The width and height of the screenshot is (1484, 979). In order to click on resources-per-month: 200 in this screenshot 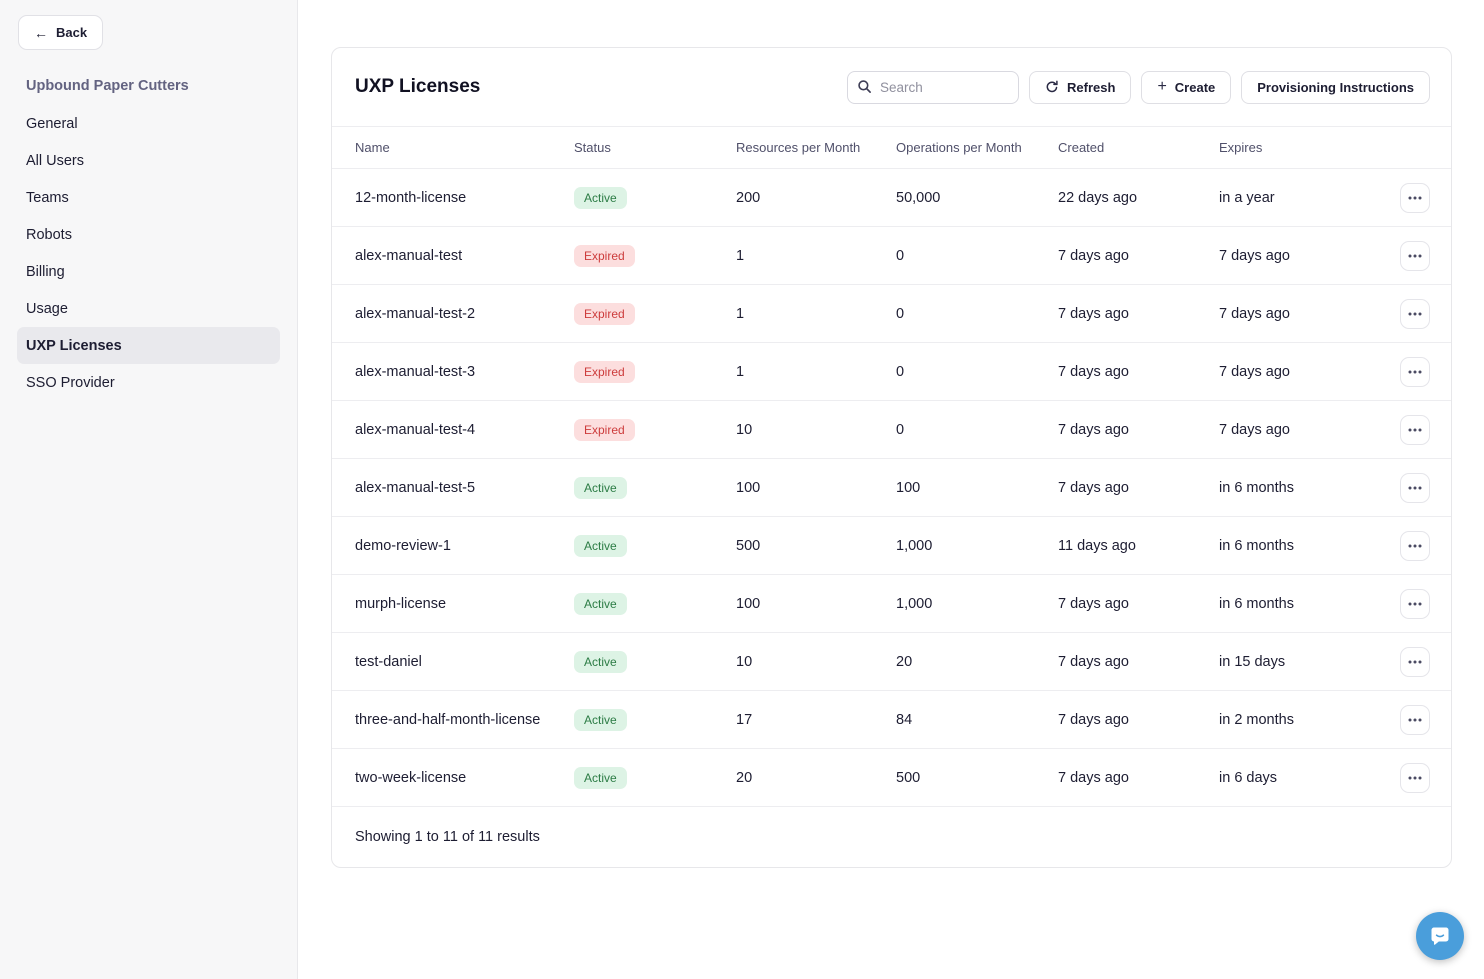, I will do `click(748, 197)`.